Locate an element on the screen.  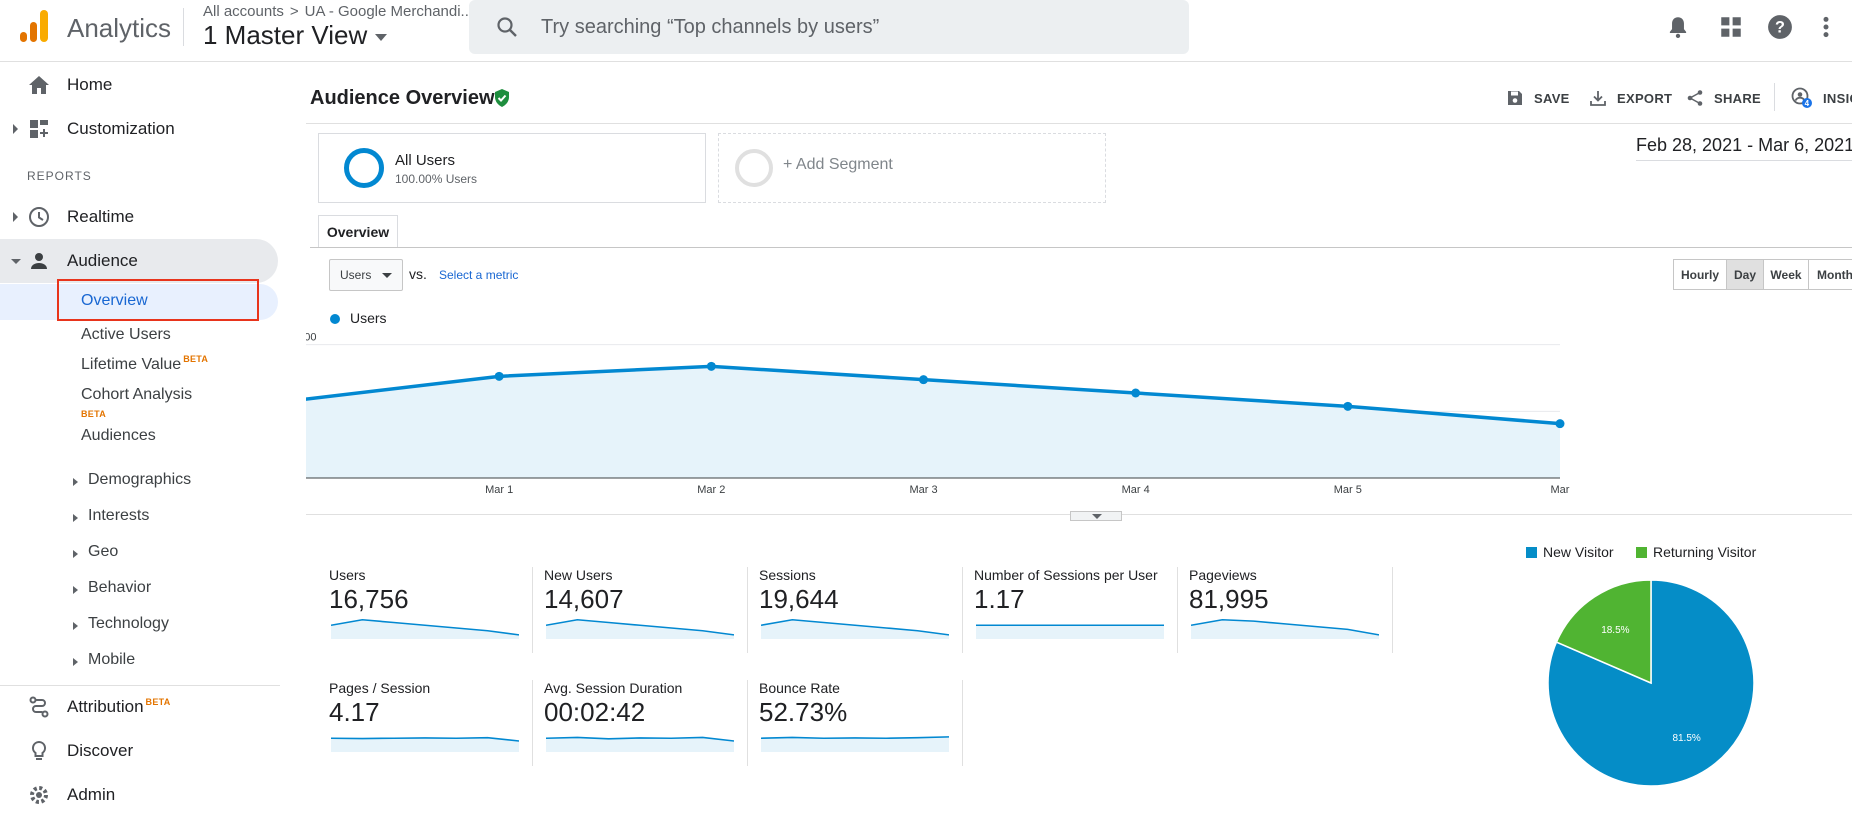
segment-ring-icon is located at coordinates (364, 168).